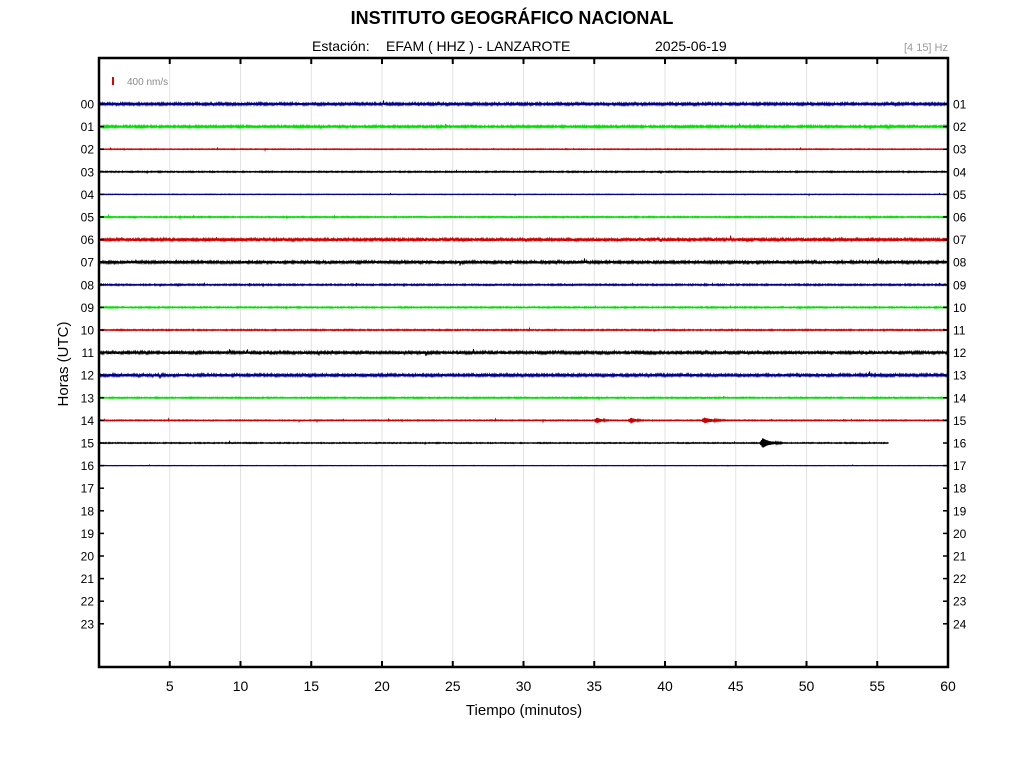 This screenshot has height=768, width=1024. I want to click on x-tick-label: 45, so click(736, 686).